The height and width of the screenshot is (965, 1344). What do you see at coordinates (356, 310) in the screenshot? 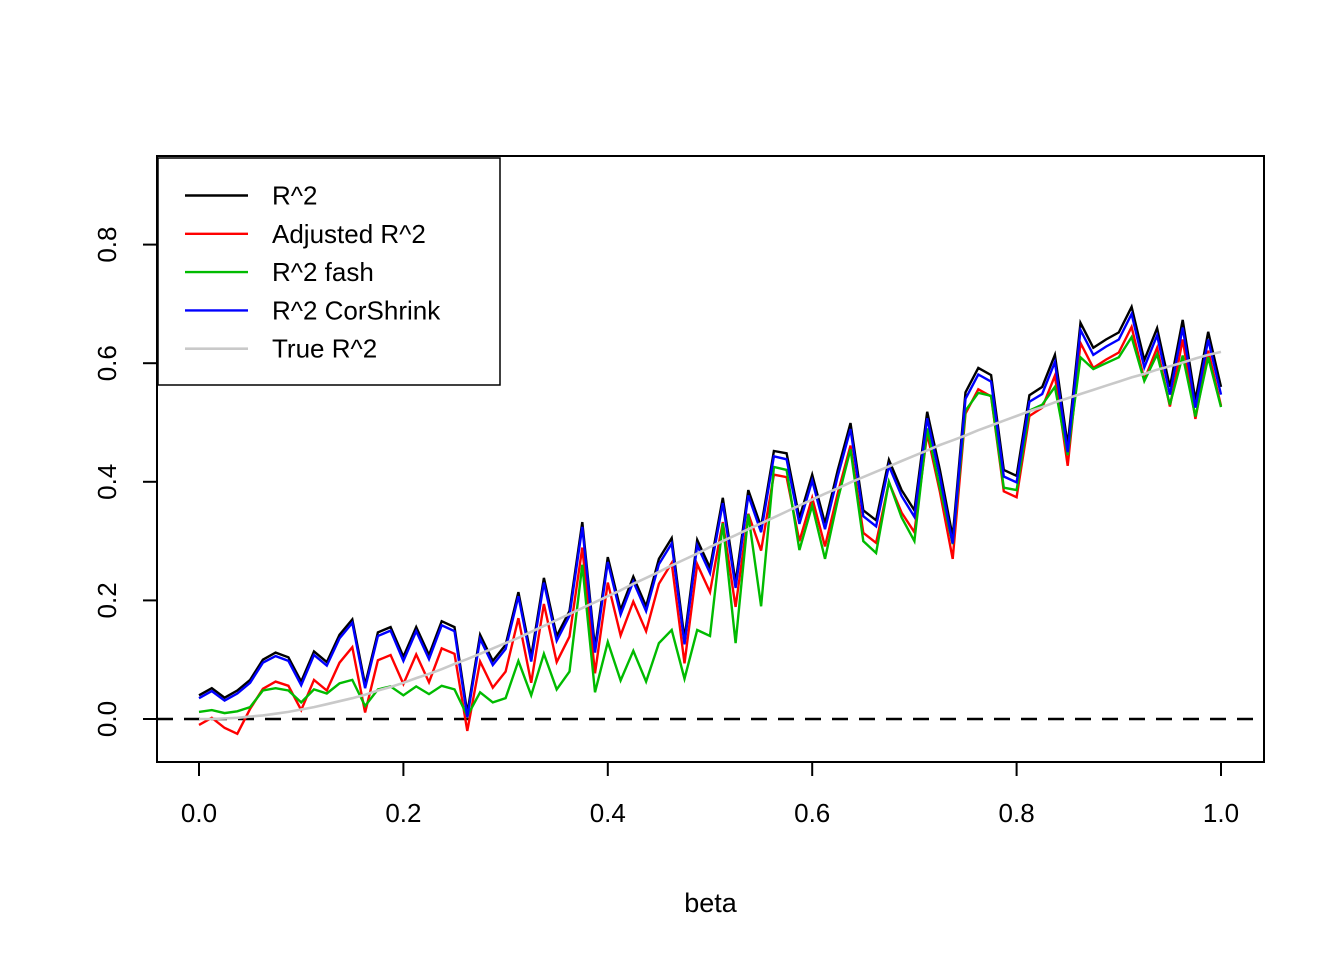
I see `legend-label-r-2-corshrink: R^2 CorShrink` at bounding box center [356, 310].